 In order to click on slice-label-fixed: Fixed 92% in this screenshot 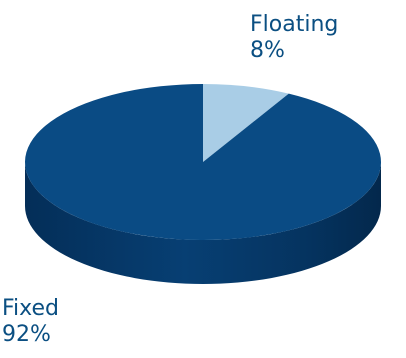, I will do `click(30, 322)`.